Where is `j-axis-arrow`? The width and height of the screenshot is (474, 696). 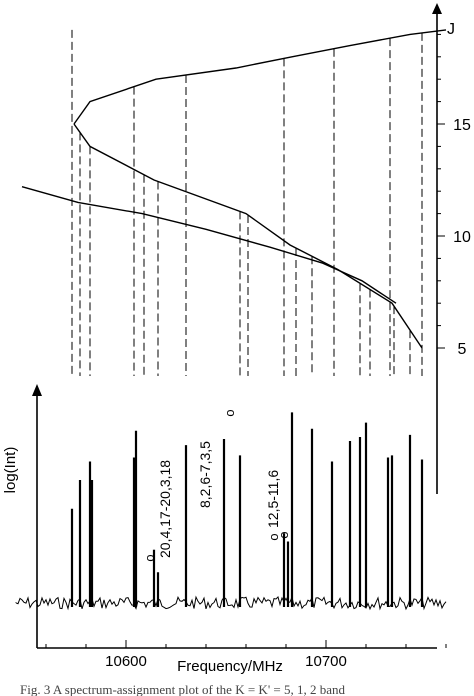
j-axis-arrow is located at coordinates (437, 8).